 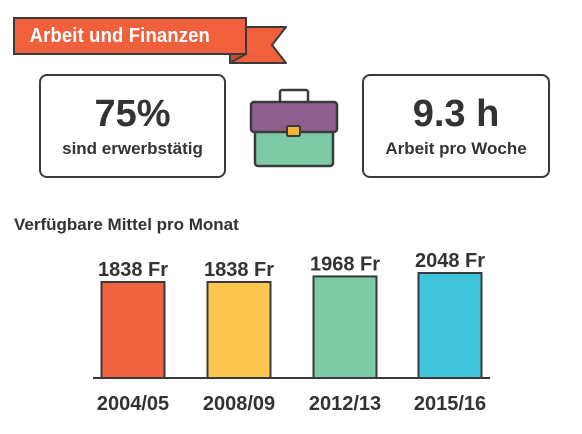 I want to click on stat-hours-value: 9.3 h, so click(x=456, y=114).